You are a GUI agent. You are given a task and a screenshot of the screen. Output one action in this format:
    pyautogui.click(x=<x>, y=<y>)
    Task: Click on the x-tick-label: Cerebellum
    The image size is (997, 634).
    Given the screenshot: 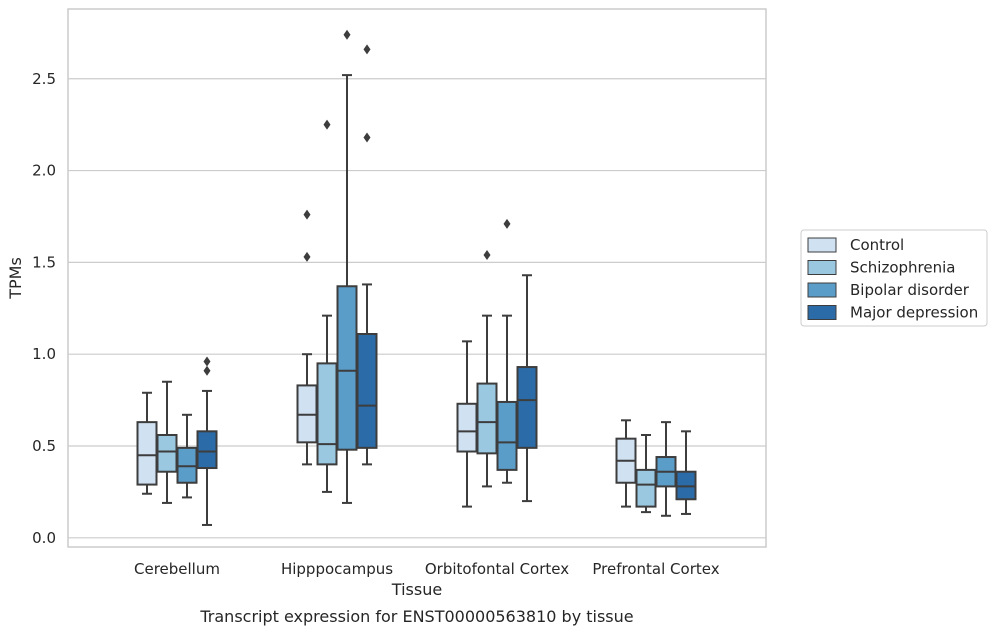 What is the action you would take?
    pyautogui.click(x=177, y=569)
    